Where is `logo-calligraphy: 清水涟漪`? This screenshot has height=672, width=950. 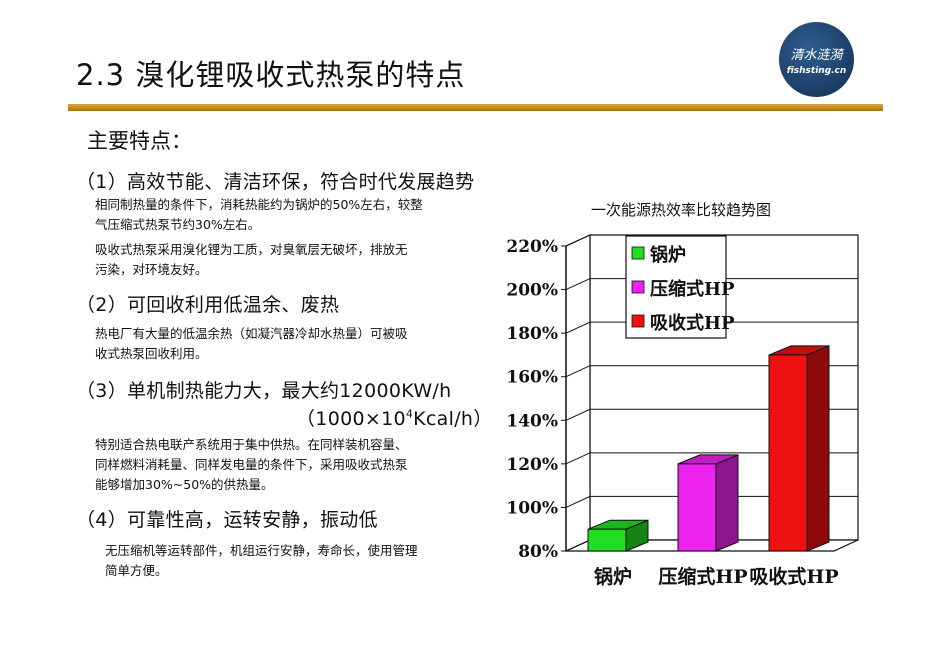 logo-calligraphy: 清水涟漪 is located at coordinates (816, 55).